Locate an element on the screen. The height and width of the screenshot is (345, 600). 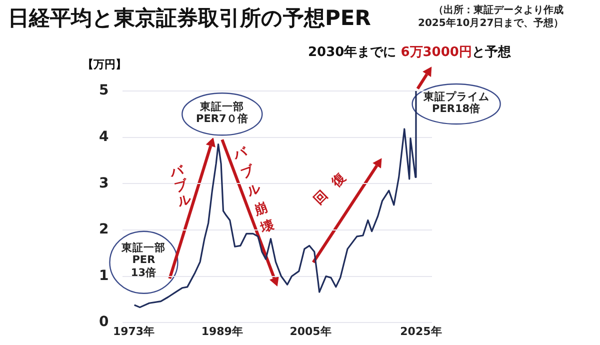
y-axis-title: 【万円】 is located at coordinates (104, 65).